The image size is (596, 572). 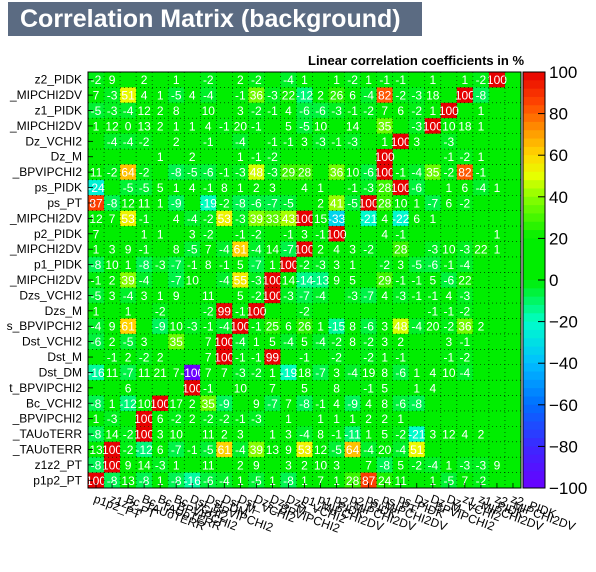 I want to click on cell-value-label: 36, so click(x=257, y=96).